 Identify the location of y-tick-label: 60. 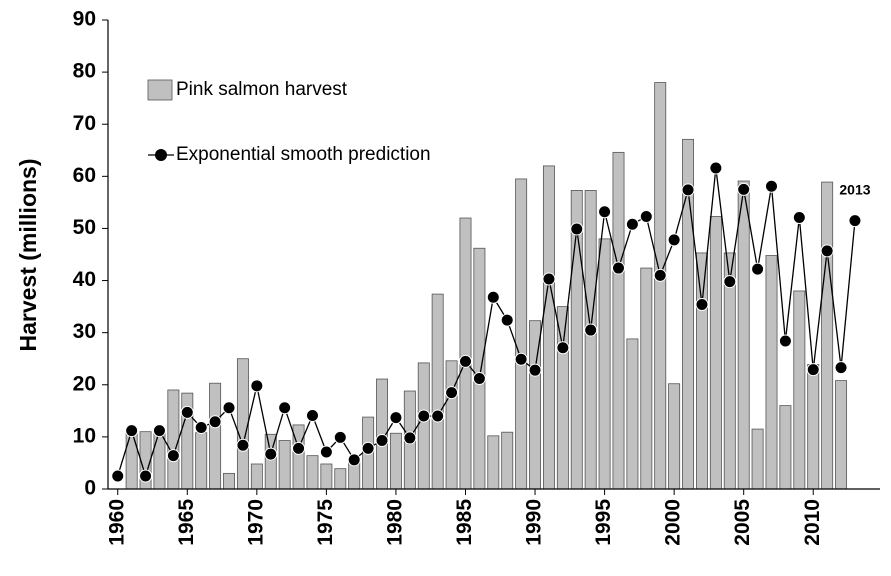
(84, 175).